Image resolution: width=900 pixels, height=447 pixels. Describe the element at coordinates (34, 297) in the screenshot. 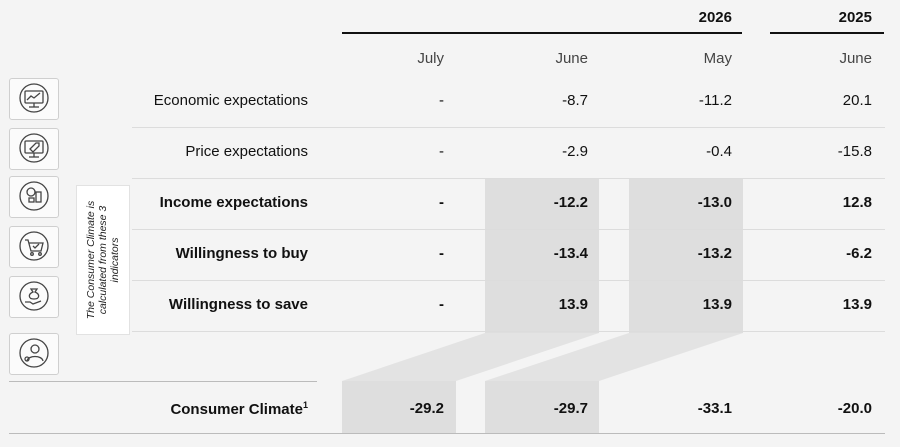

I see `money-bag-hand-icon` at that location.